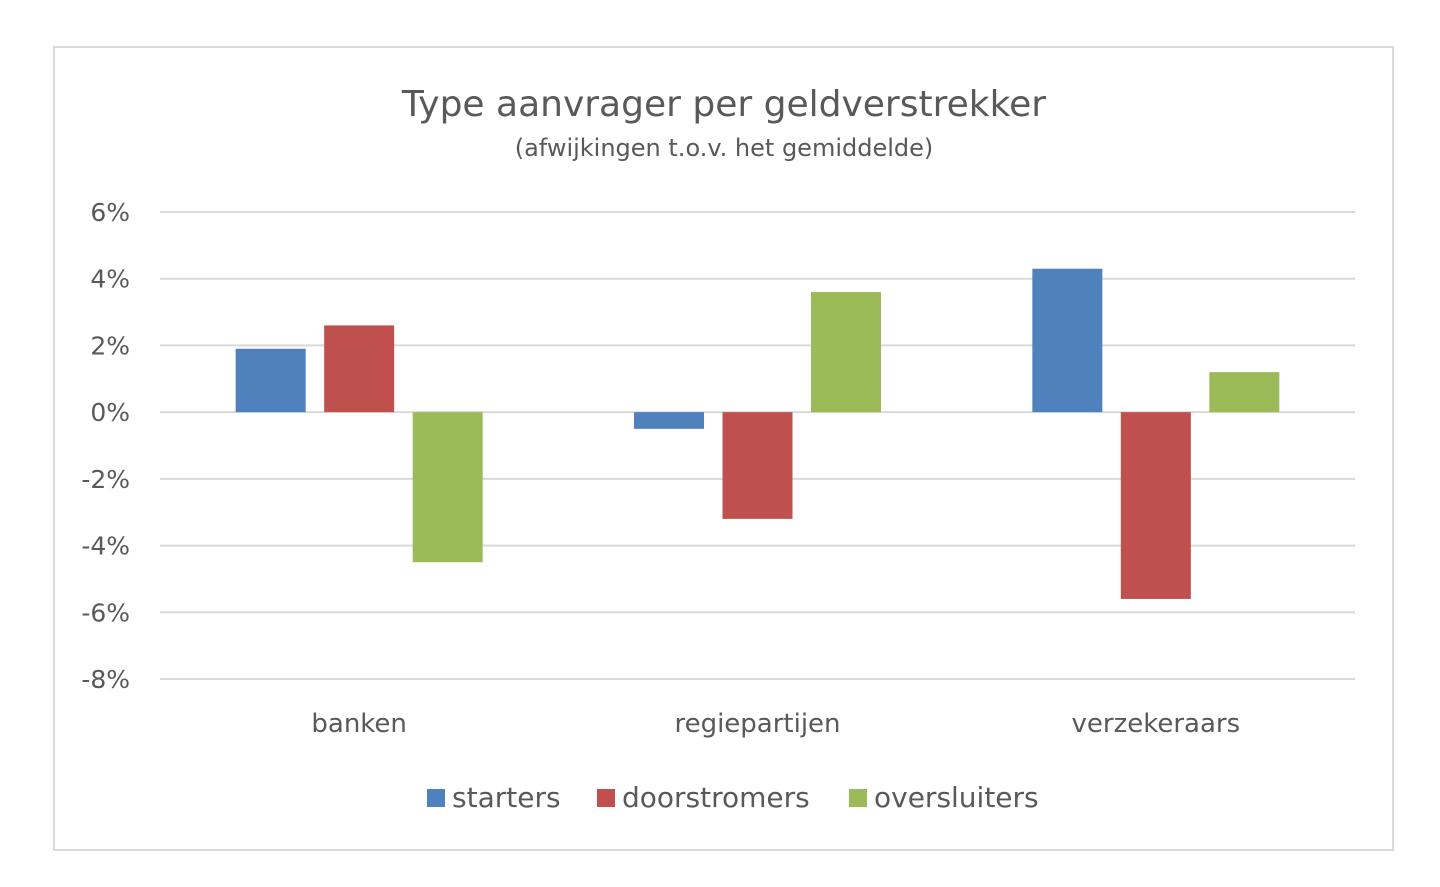 The height and width of the screenshot is (887, 1440). I want to click on bar-oversluiters-banken, so click(447, 487).